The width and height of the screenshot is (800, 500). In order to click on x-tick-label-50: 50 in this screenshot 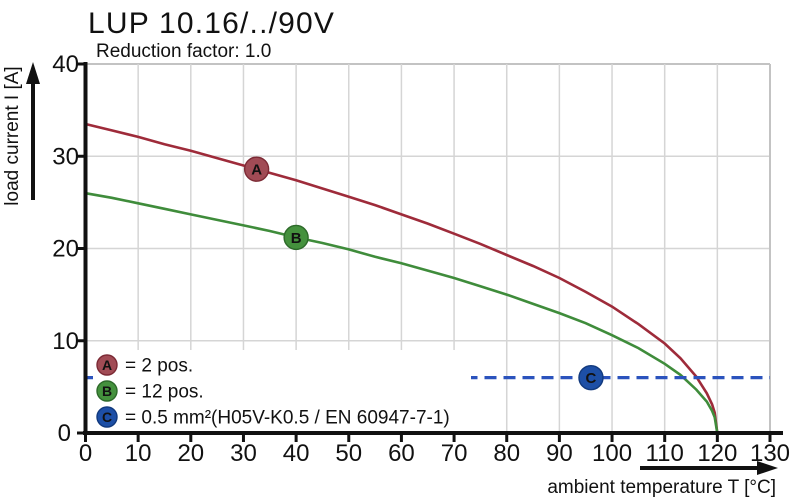, I will do `click(348, 453)`.